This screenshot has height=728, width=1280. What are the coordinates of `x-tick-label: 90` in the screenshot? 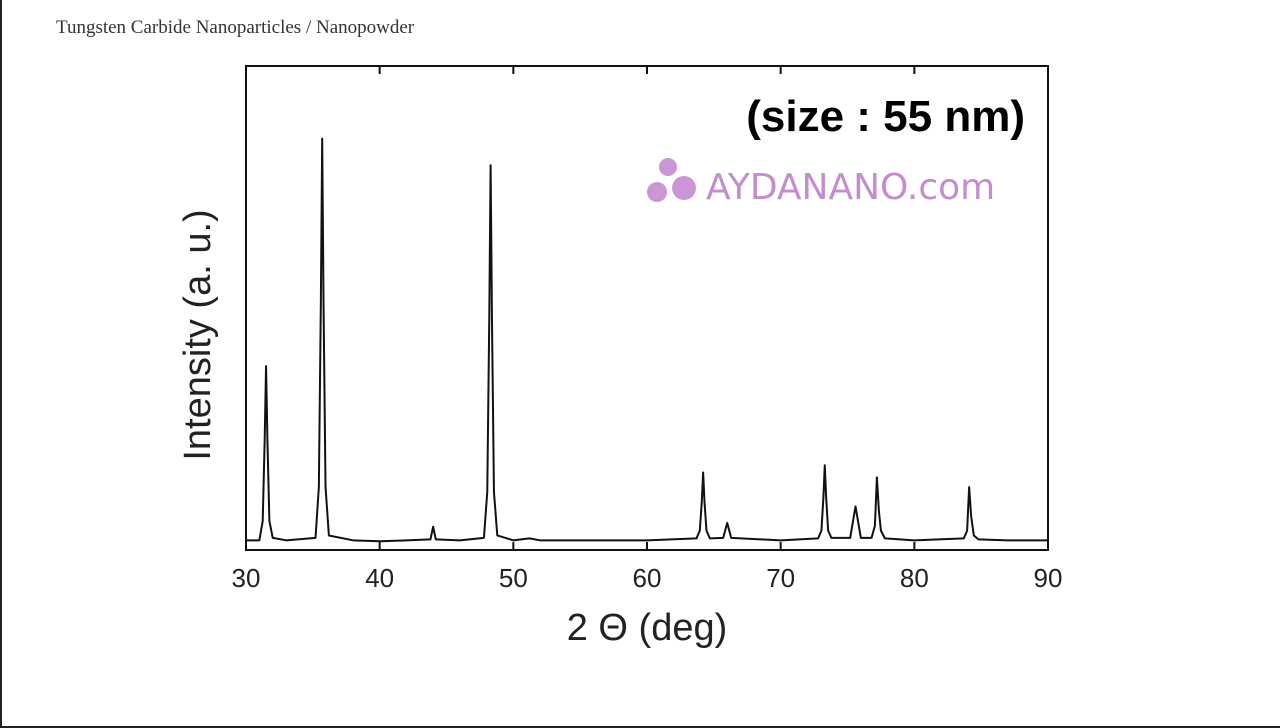 It's located at (1048, 578).